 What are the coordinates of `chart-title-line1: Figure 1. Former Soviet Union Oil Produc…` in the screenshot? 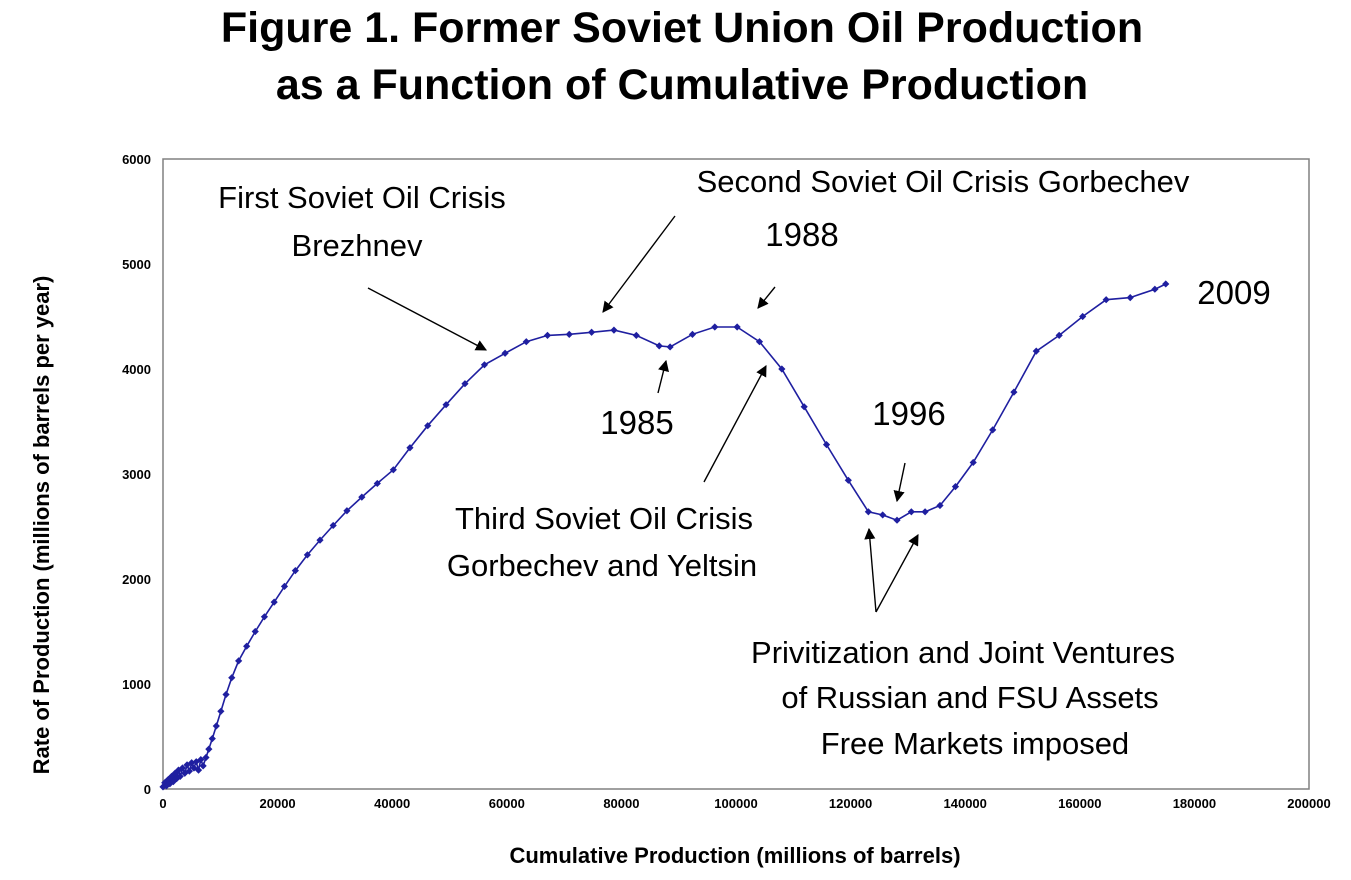 It's located at (682, 28).